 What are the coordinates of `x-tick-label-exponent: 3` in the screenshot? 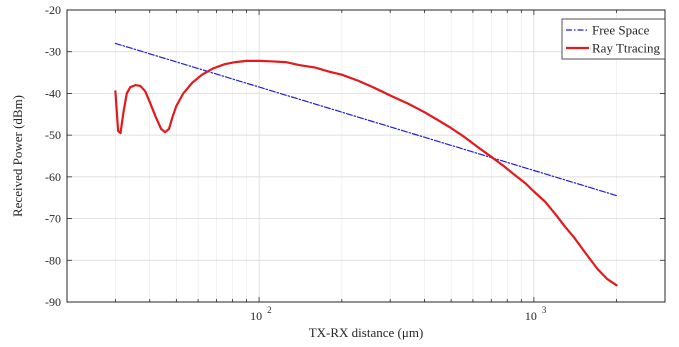 It's located at (544, 310).